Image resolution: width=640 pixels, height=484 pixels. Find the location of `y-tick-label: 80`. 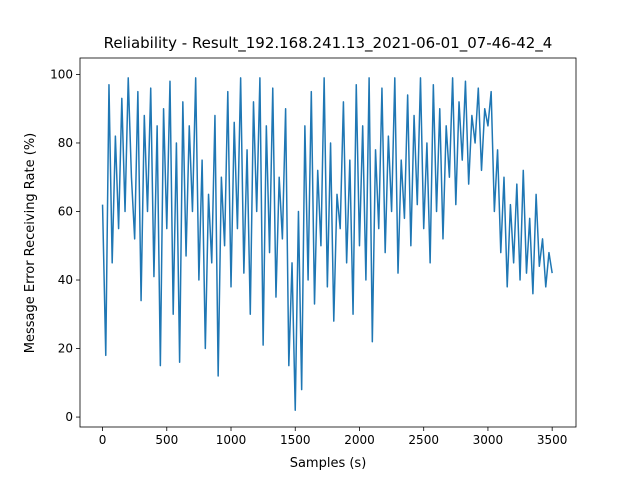

y-tick-label: 80 is located at coordinates (65, 143).